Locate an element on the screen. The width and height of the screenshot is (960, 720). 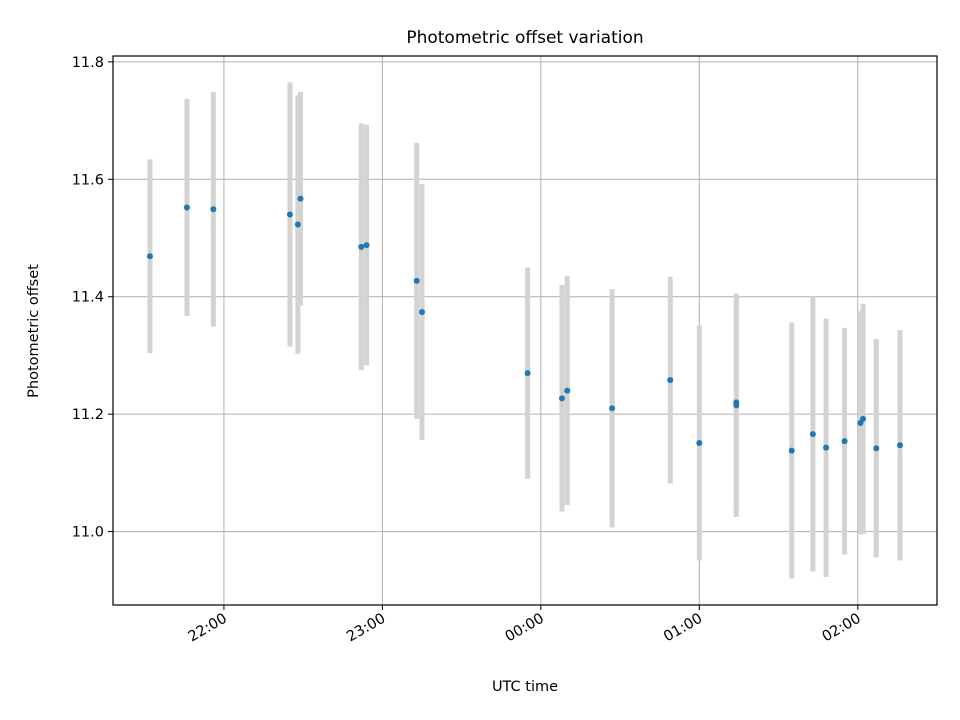
y-tick-label: 11.0 is located at coordinates (88, 533).